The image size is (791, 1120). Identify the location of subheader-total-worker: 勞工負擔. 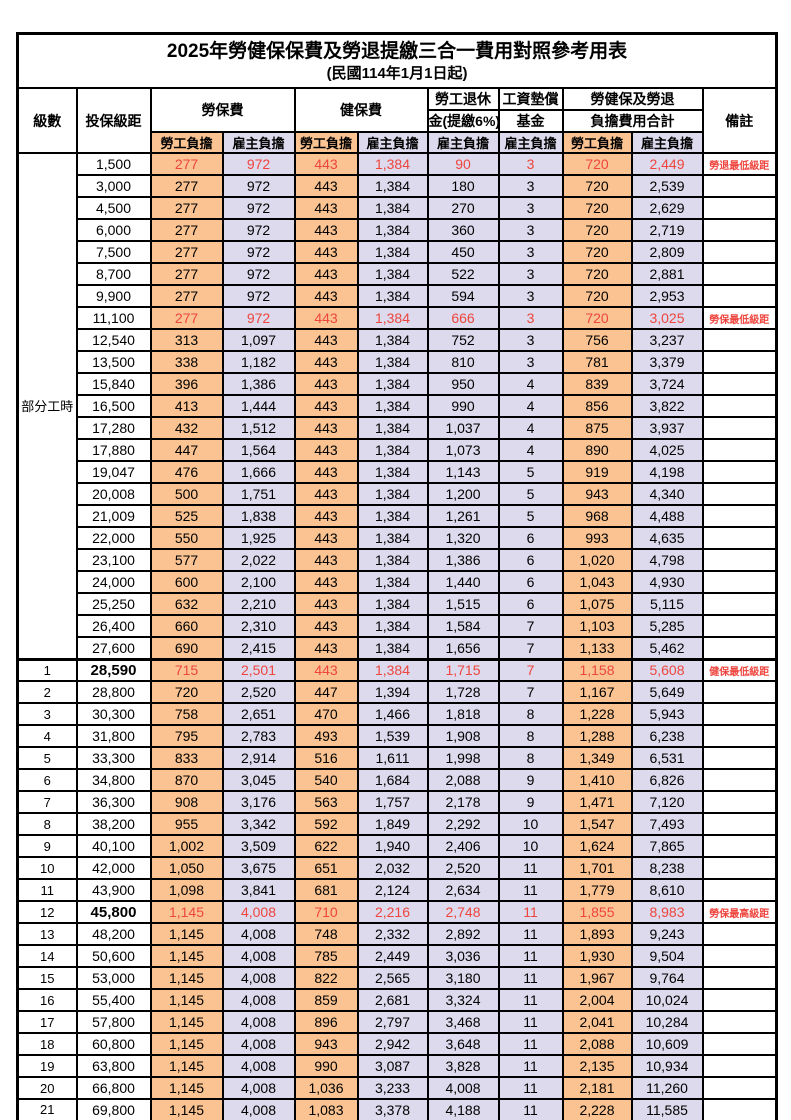
(597, 142).